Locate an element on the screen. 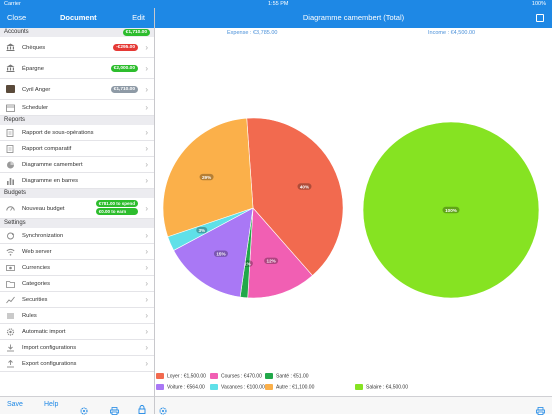 The height and width of the screenshot is (420, 552). legend-label: Salaire is located at coordinates (374, 387).